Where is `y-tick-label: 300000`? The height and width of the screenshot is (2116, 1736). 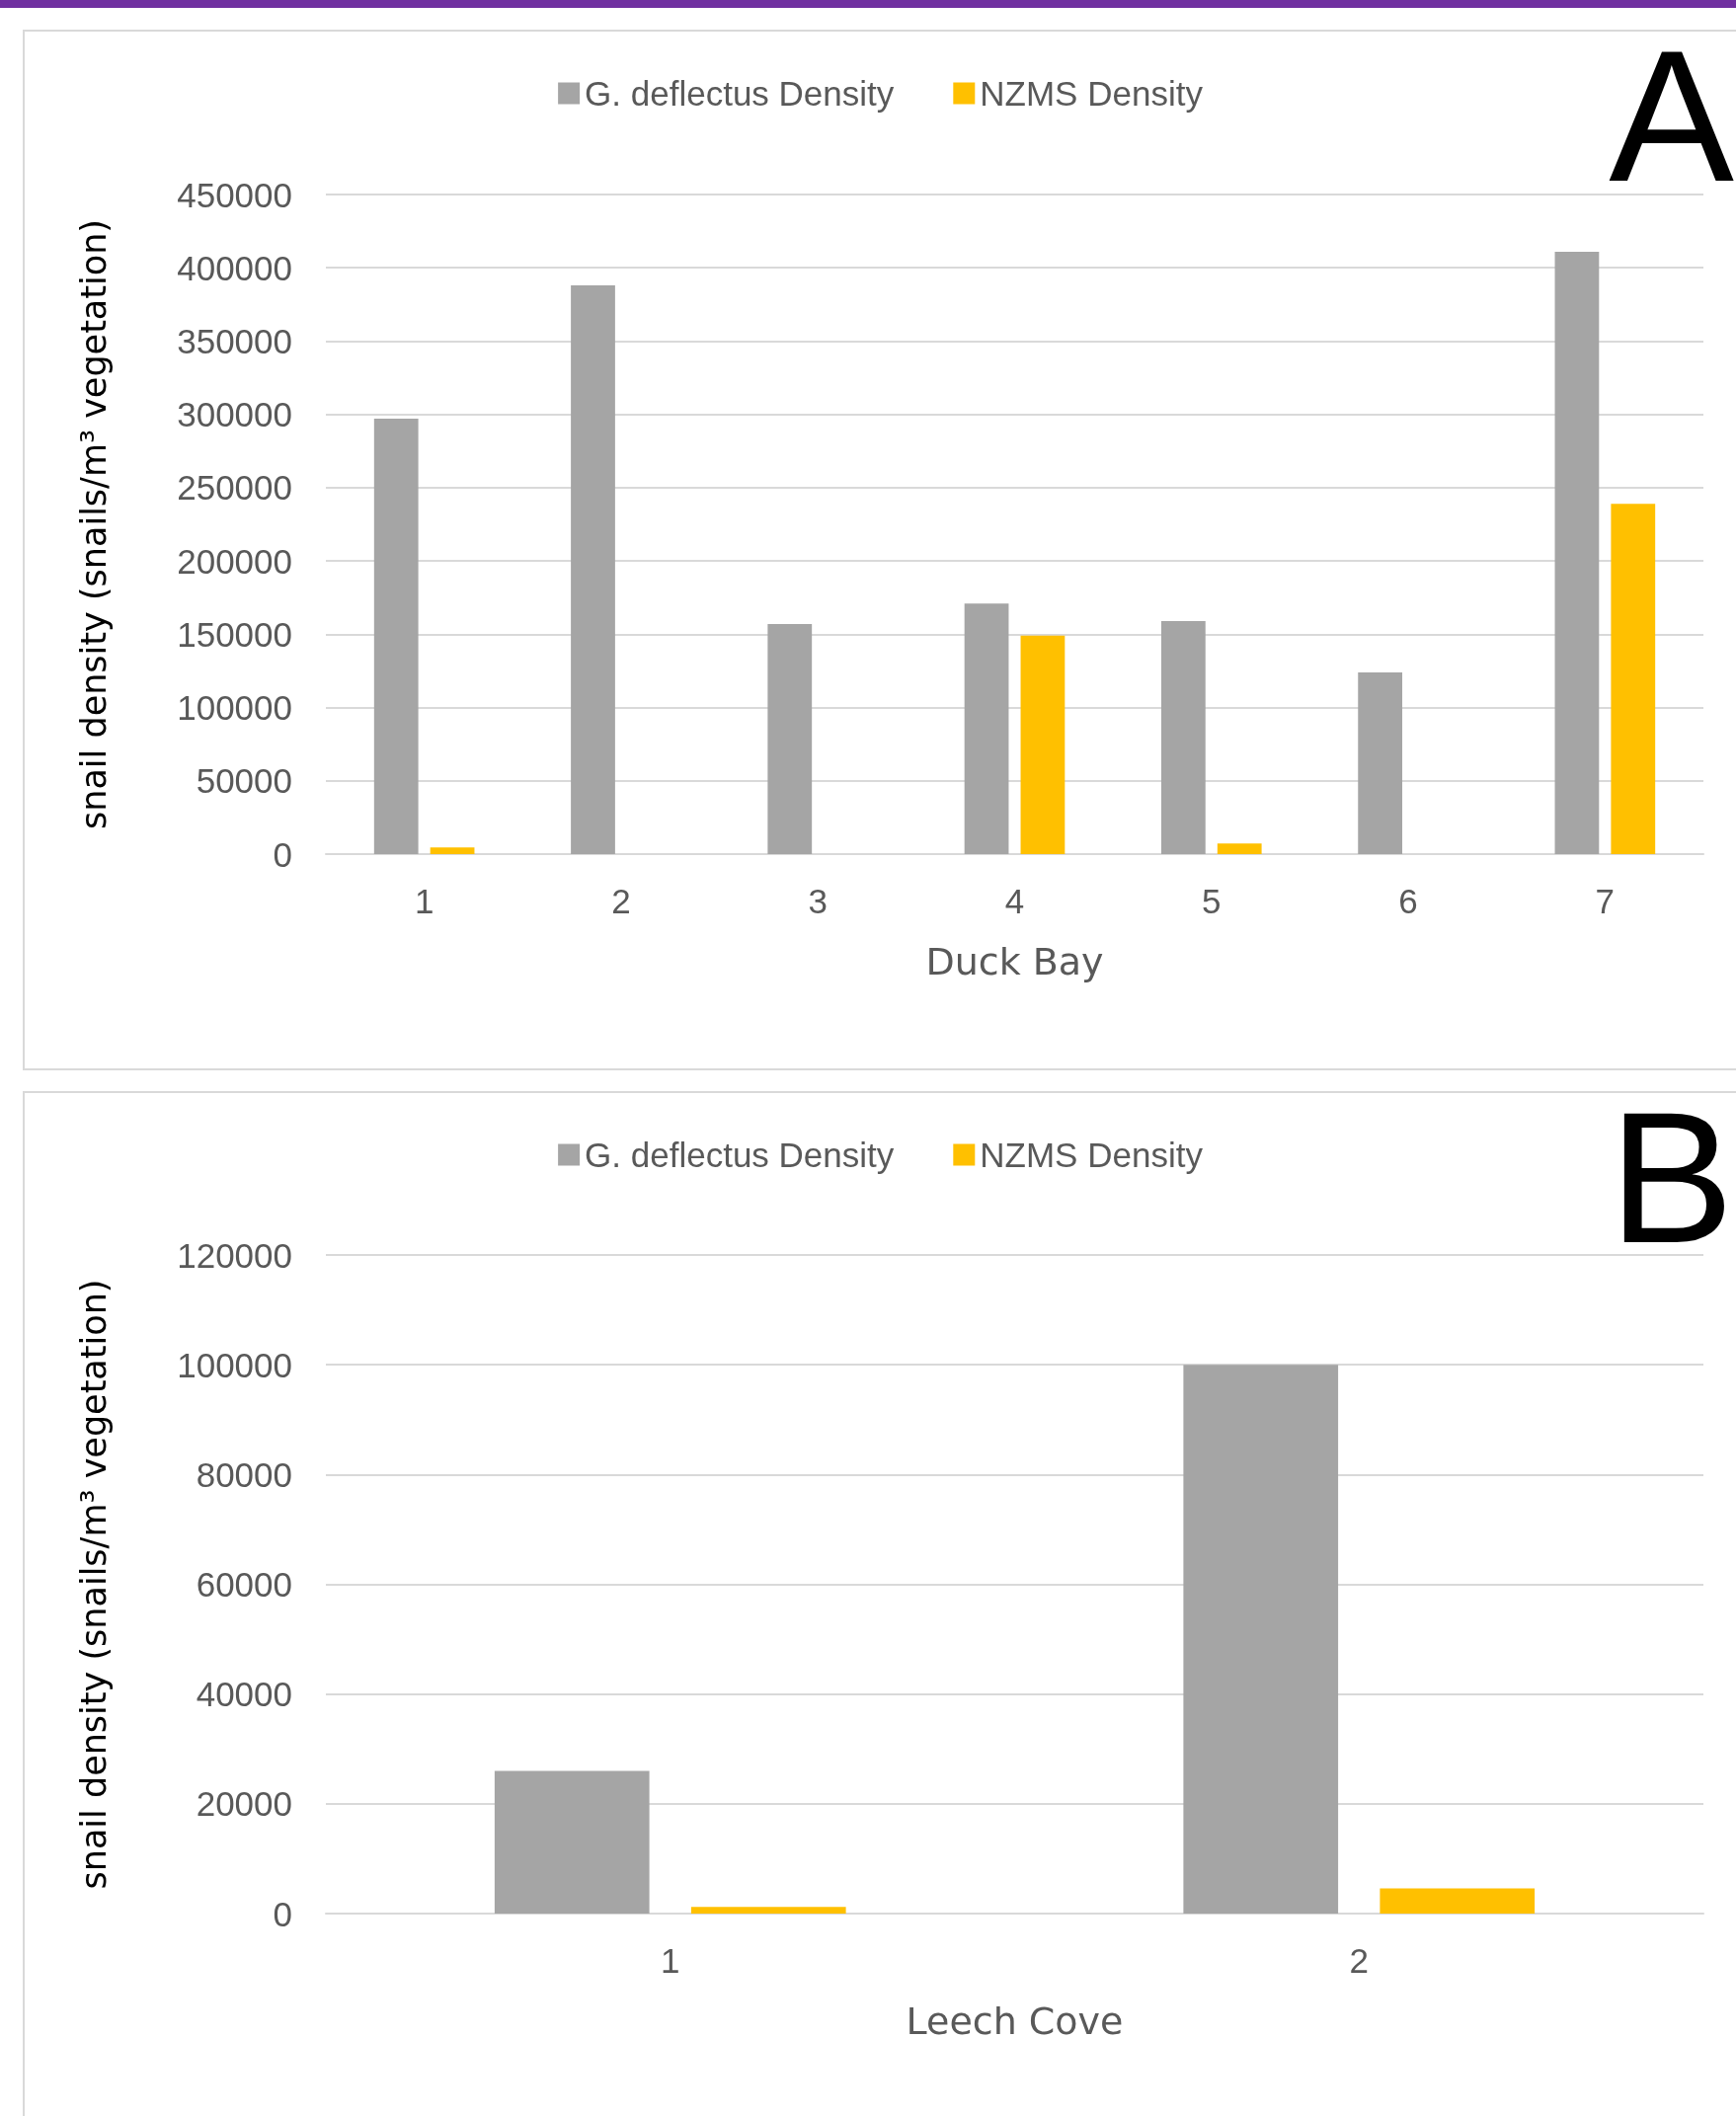 y-tick-label: 300000 is located at coordinates (235, 415).